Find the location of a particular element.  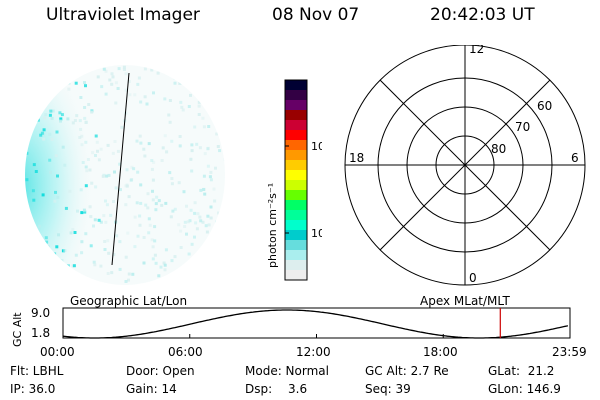

orbit-frame is located at coordinates (316, 323).